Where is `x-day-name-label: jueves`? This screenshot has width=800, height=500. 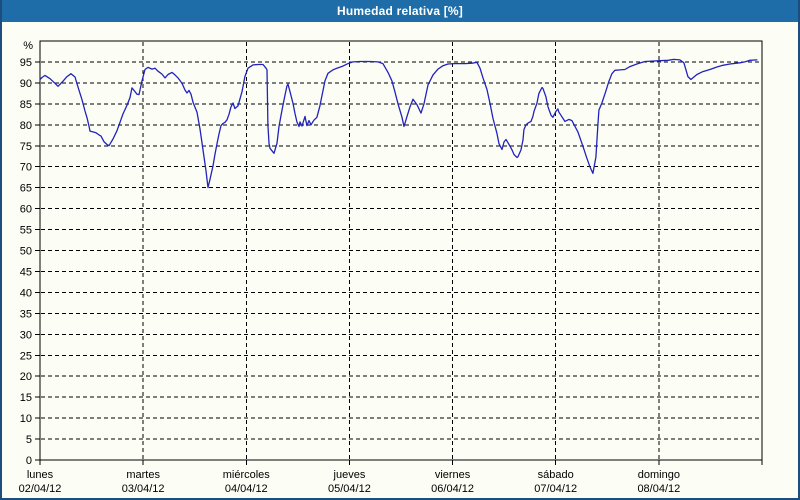 x-day-name-label: jueves is located at coordinates (349, 475).